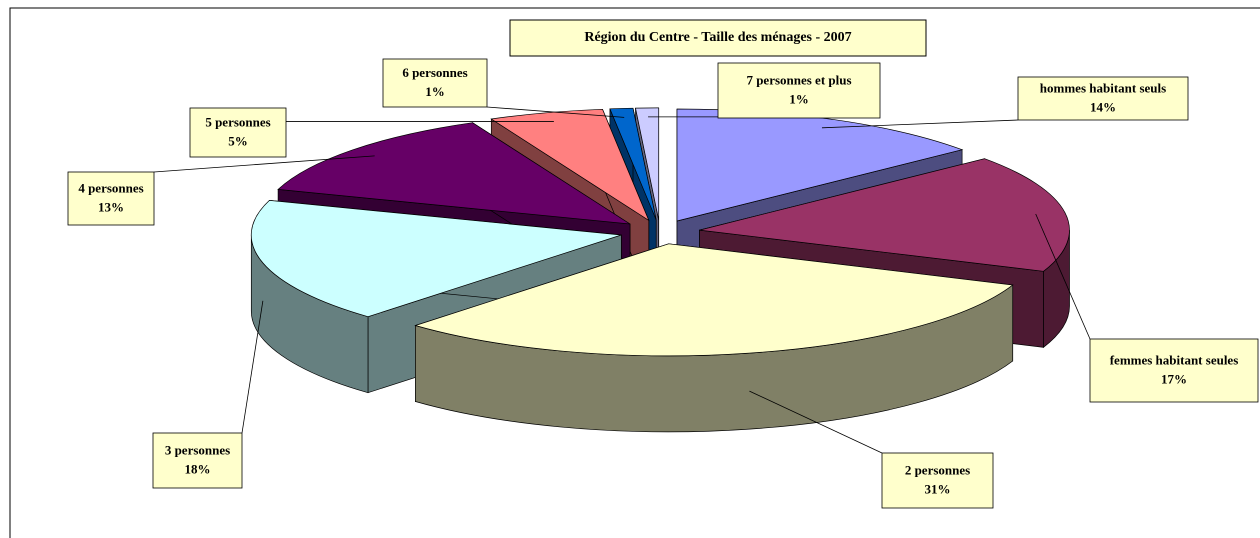 This screenshot has height=538, width=1260. I want to click on label-value: 31%, so click(938, 488).